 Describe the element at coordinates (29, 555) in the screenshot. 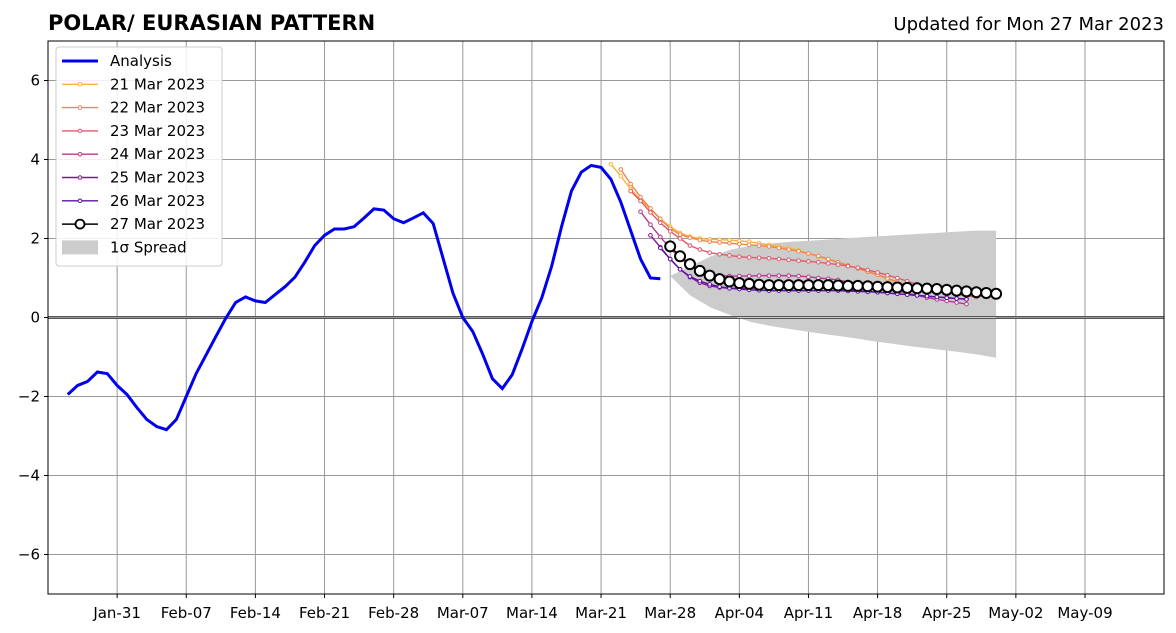

I see `y-tick-label: −6` at that location.